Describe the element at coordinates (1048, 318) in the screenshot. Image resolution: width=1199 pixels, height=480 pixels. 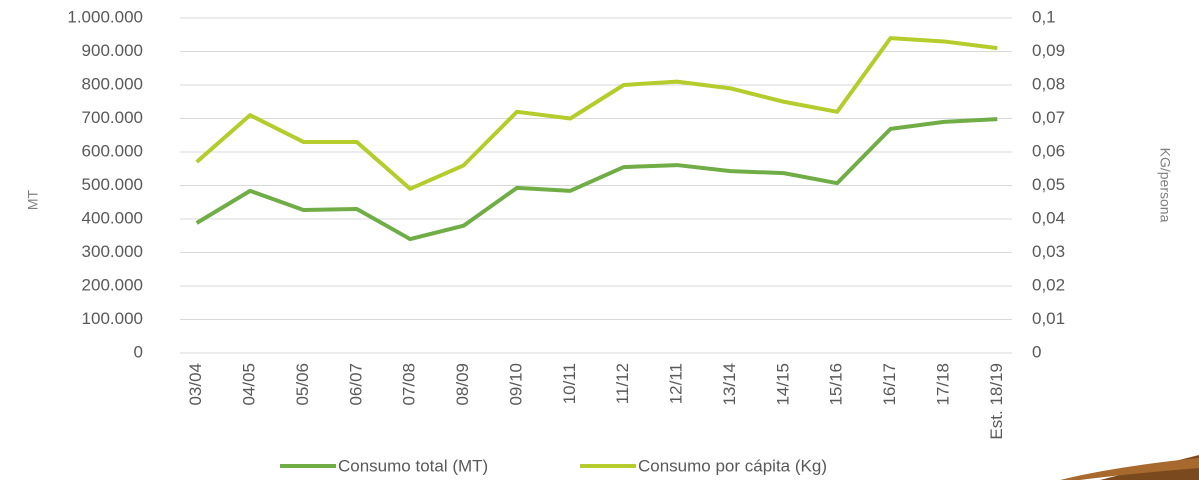
I see `y2-tick-label: 0,01` at that location.